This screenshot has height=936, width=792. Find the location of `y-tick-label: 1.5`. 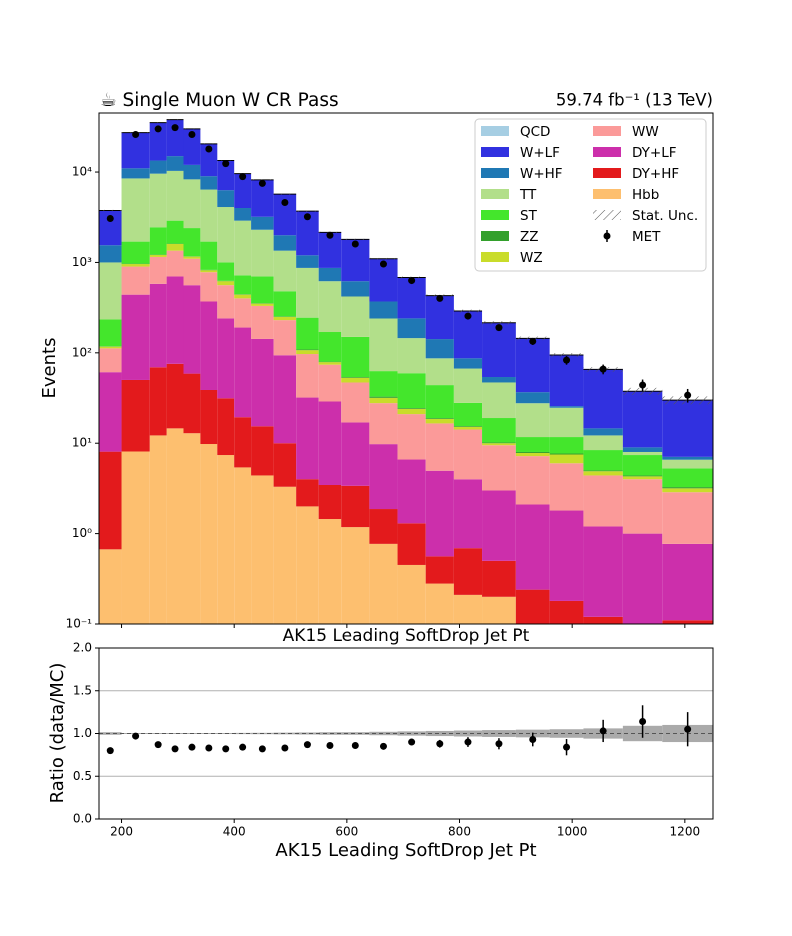

y-tick-label: 1.5 is located at coordinates (82, 690).